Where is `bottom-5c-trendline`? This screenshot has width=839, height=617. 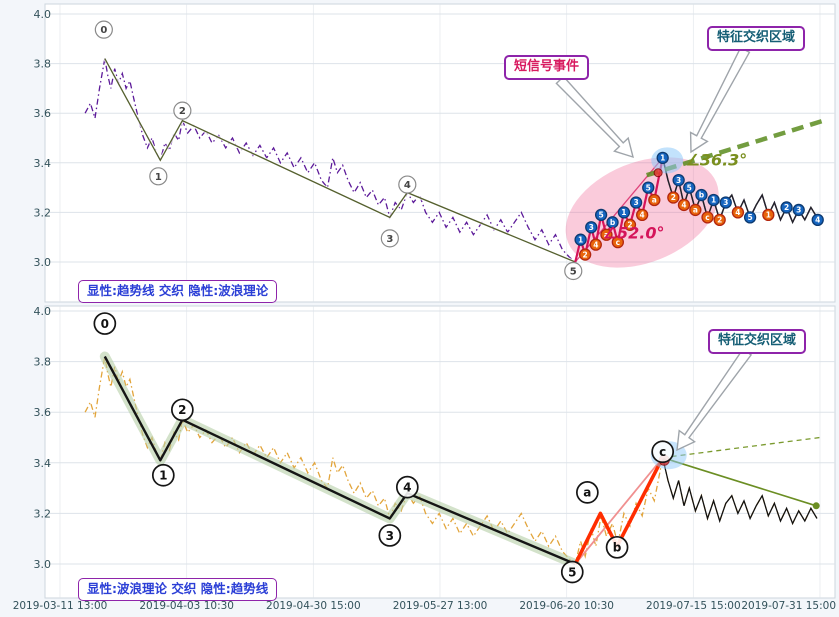
bottom-5c-trendline is located at coordinates (619, 511).